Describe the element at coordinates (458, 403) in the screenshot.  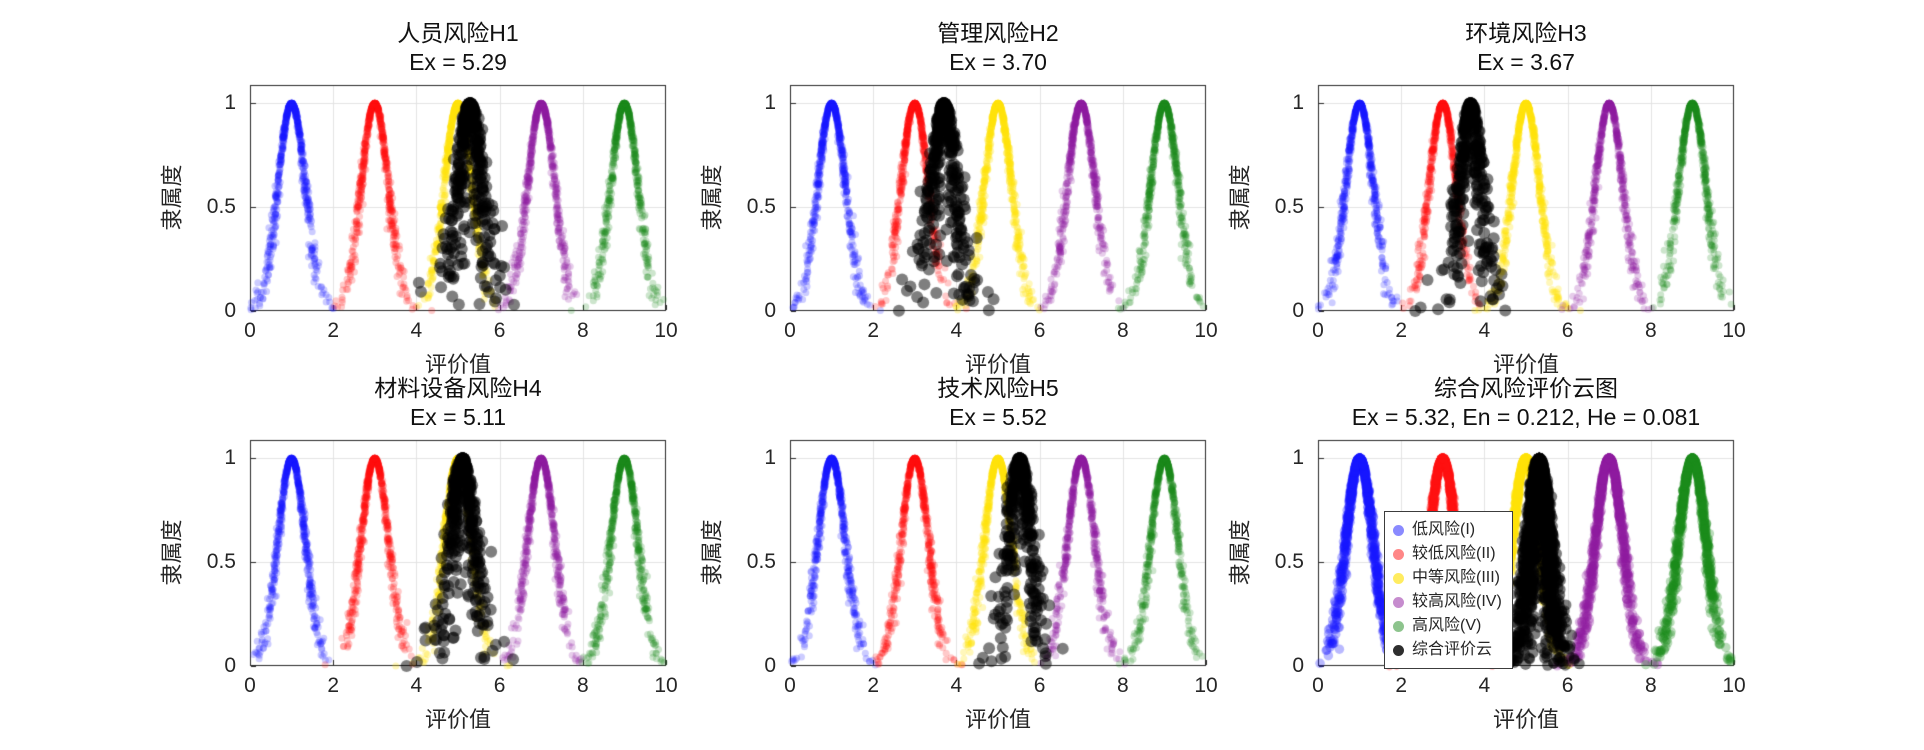
I see `subplot-4-title-block: 材料设备风险H4 Ex = 5.11` at that location.